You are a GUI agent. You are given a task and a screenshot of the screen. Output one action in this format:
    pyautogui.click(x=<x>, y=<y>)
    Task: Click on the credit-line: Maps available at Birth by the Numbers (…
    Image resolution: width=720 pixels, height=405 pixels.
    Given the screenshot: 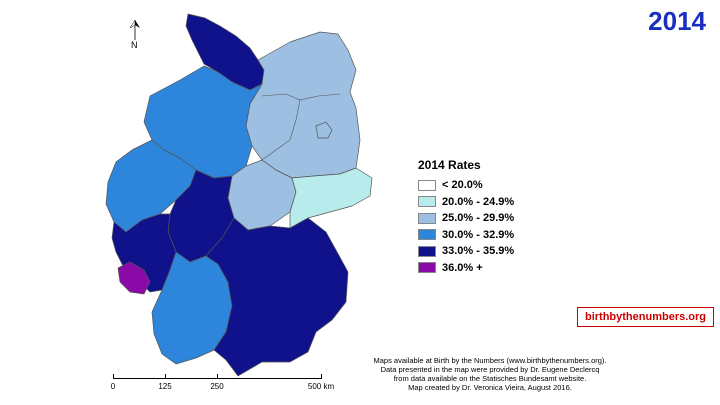 What is the action you would take?
    pyautogui.click(x=490, y=360)
    